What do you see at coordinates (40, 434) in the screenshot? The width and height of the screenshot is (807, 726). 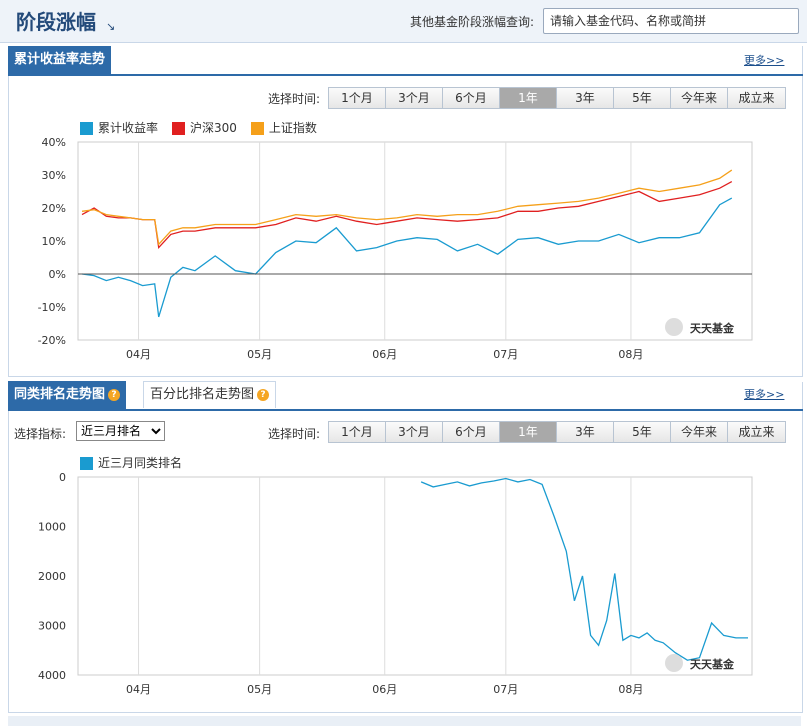 I see `indicator-label: 选择指标:` at bounding box center [40, 434].